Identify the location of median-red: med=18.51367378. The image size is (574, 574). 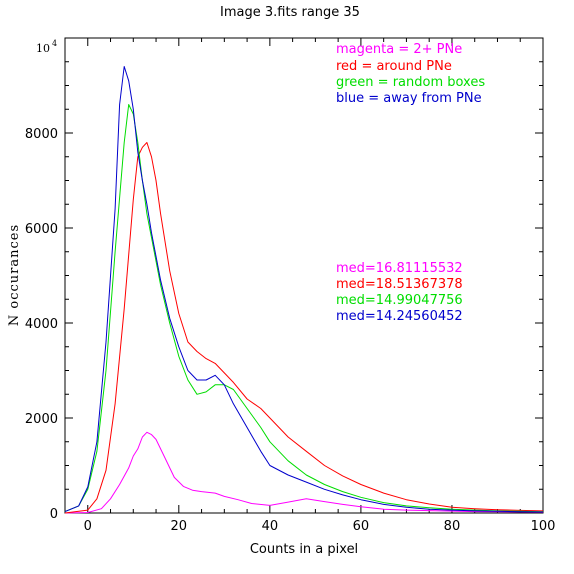
(399, 284).